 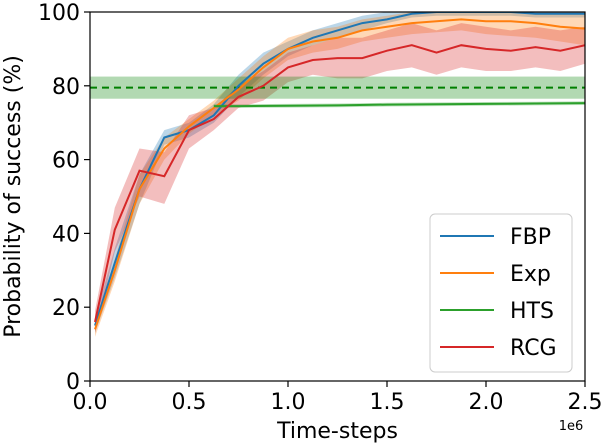 What do you see at coordinates (66, 234) in the screenshot?
I see `y-tick-label: 40` at bounding box center [66, 234].